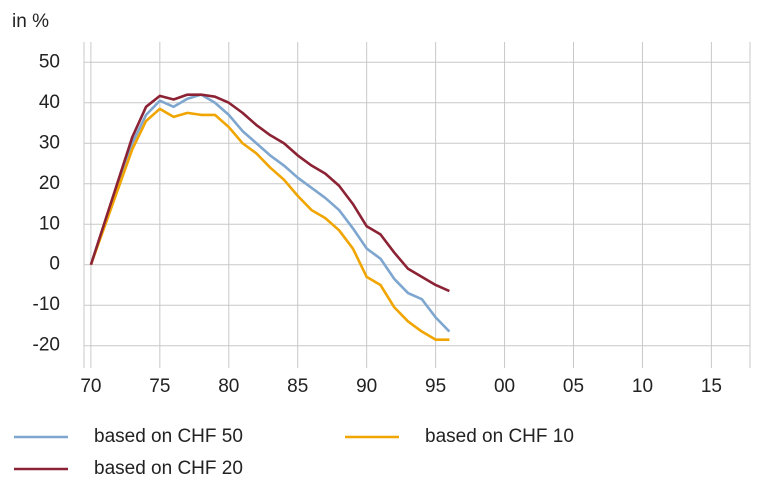 The width and height of the screenshot is (760, 484). What do you see at coordinates (54, 264) in the screenshot?
I see `y-tick-label: 0` at bounding box center [54, 264].